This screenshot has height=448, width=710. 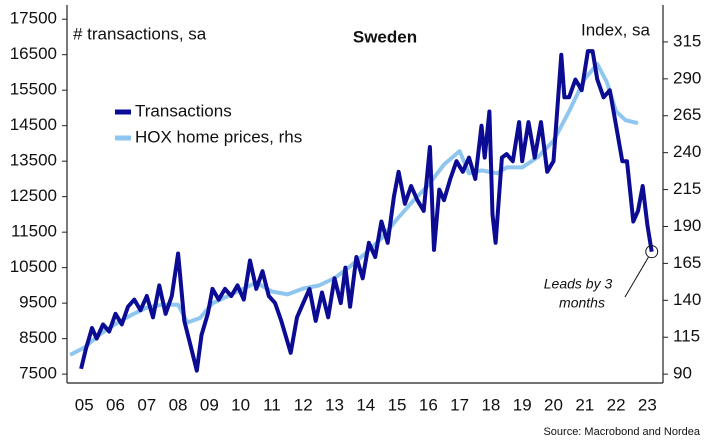 I want to click on x-tick-label: 12, so click(x=303, y=404).